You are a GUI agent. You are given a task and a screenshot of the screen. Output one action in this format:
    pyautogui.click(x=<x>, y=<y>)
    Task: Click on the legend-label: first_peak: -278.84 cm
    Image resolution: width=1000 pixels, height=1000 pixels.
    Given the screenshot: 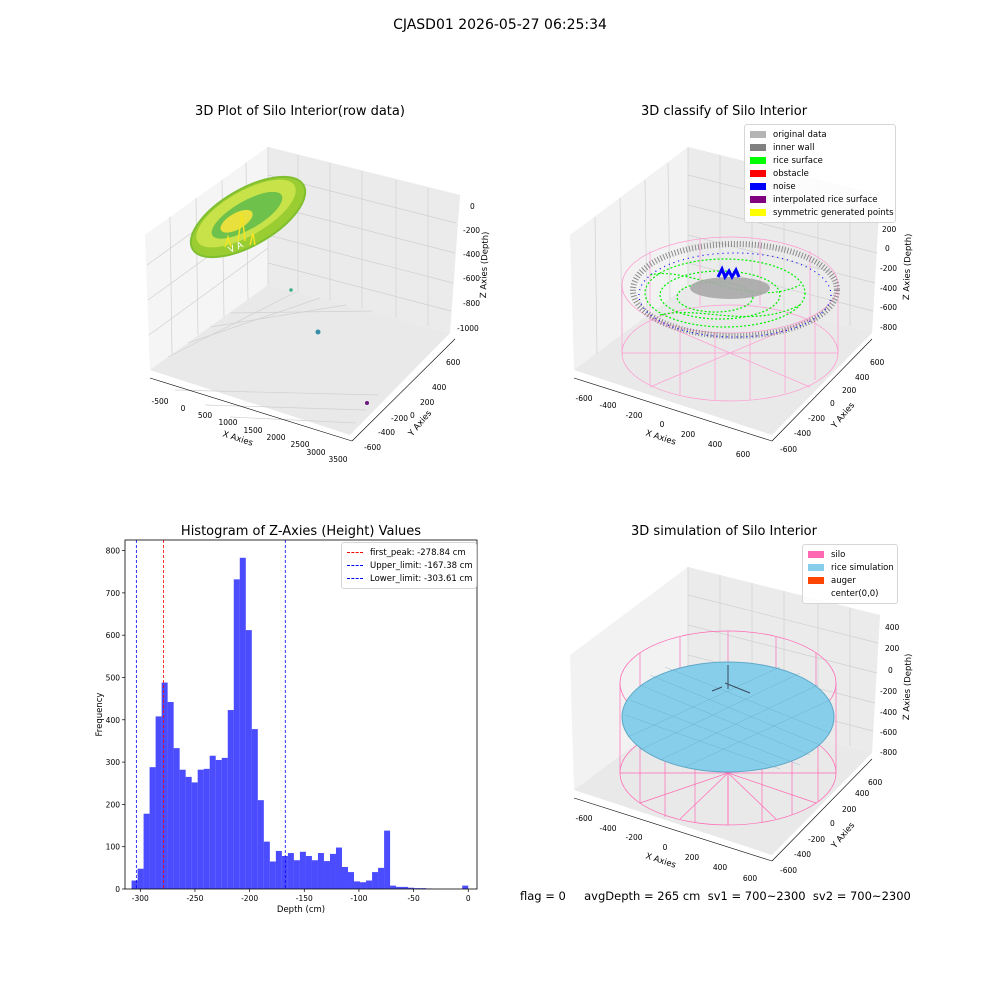 What is the action you would take?
    pyautogui.click(x=418, y=552)
    